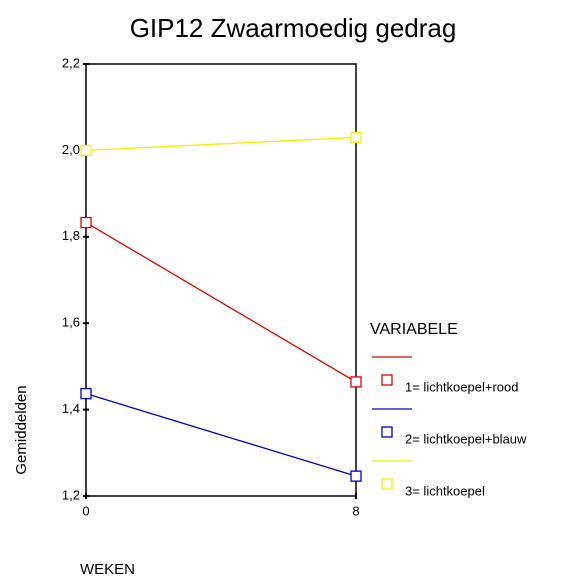 The image size is (565, 582). Describe the element at coordinates (71, 149) in the screenshot. I see `y-tick-label: 2,0` at that location.